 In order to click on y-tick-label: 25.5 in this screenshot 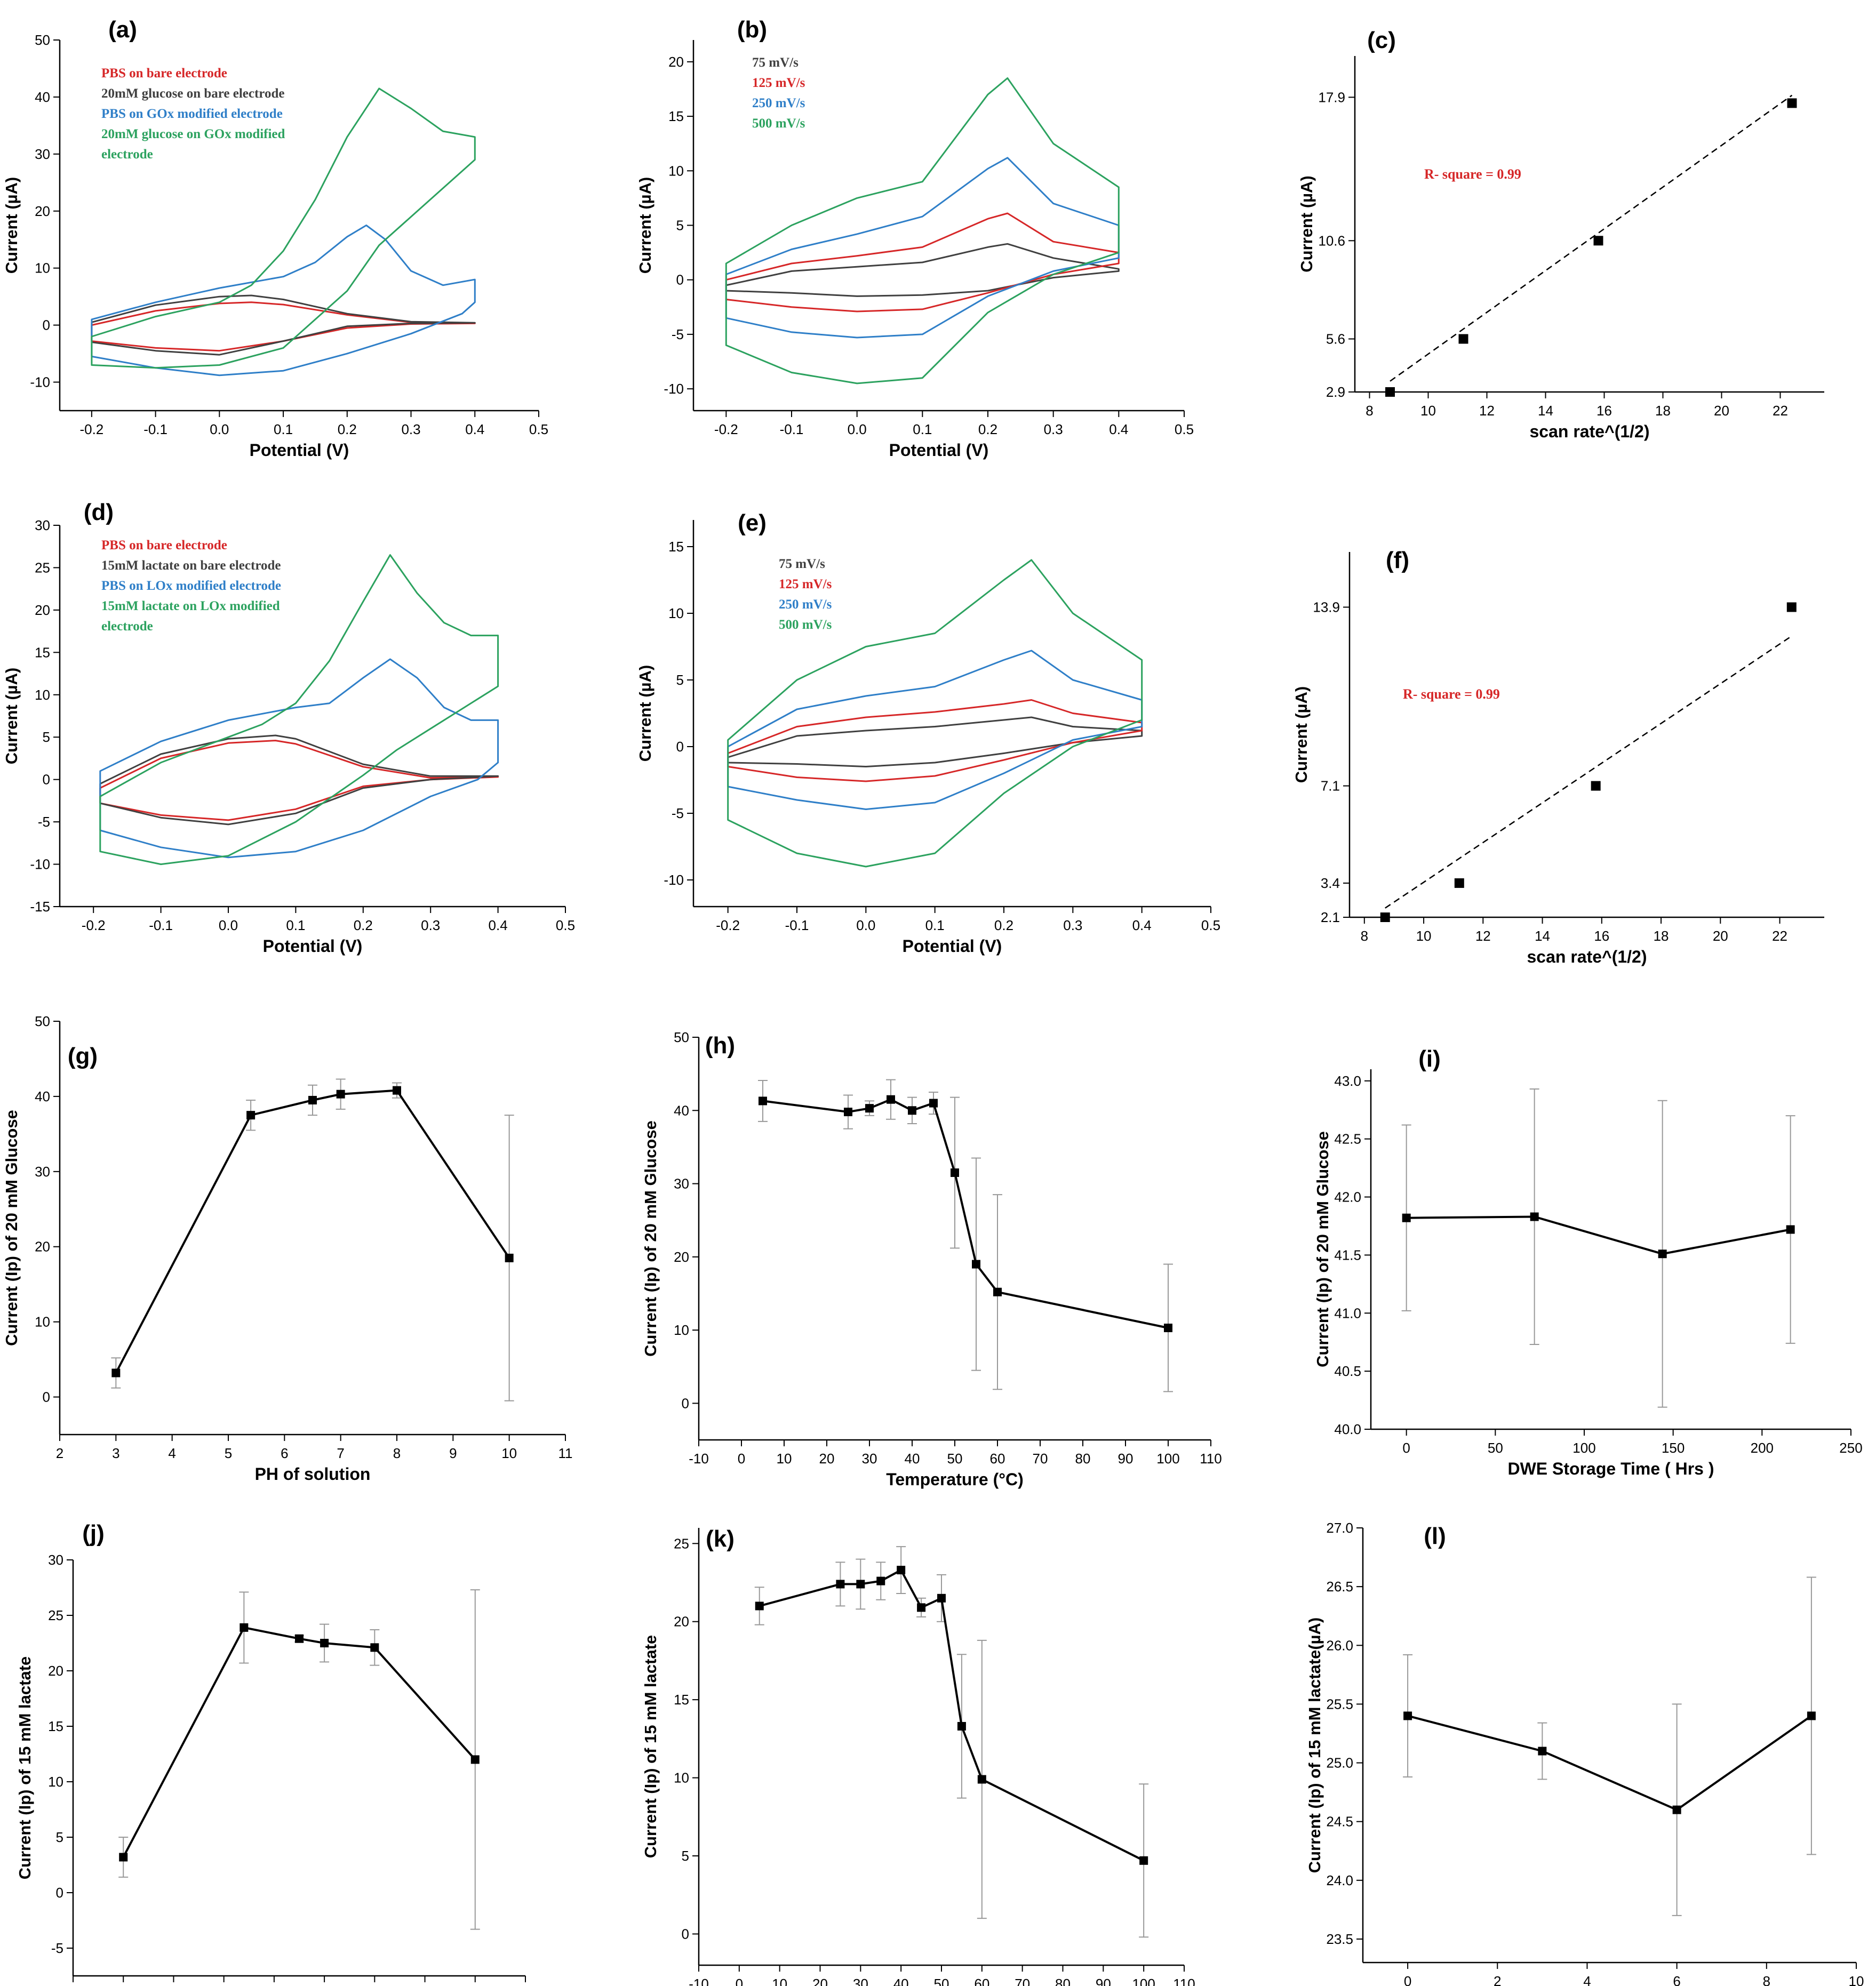, I will do `click(1339, 1704)`.